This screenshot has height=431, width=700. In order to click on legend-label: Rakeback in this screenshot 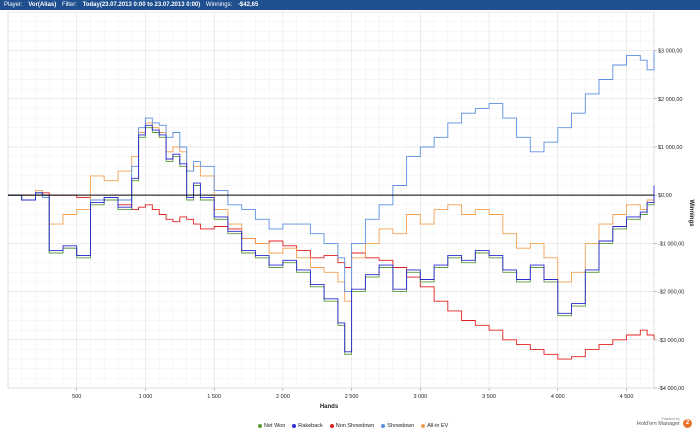, I will do `click(310, 426)`.